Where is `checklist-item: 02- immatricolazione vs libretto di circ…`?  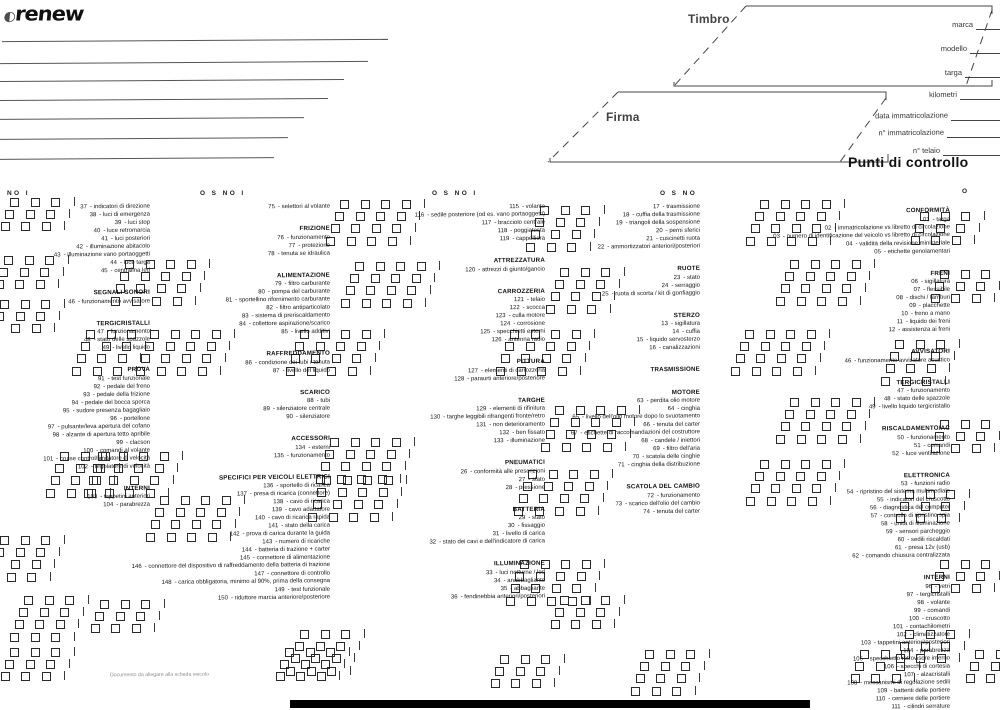
checklist-item: 02- immatricolazione vs libretto di circ… is located at coordinates (884, 227).